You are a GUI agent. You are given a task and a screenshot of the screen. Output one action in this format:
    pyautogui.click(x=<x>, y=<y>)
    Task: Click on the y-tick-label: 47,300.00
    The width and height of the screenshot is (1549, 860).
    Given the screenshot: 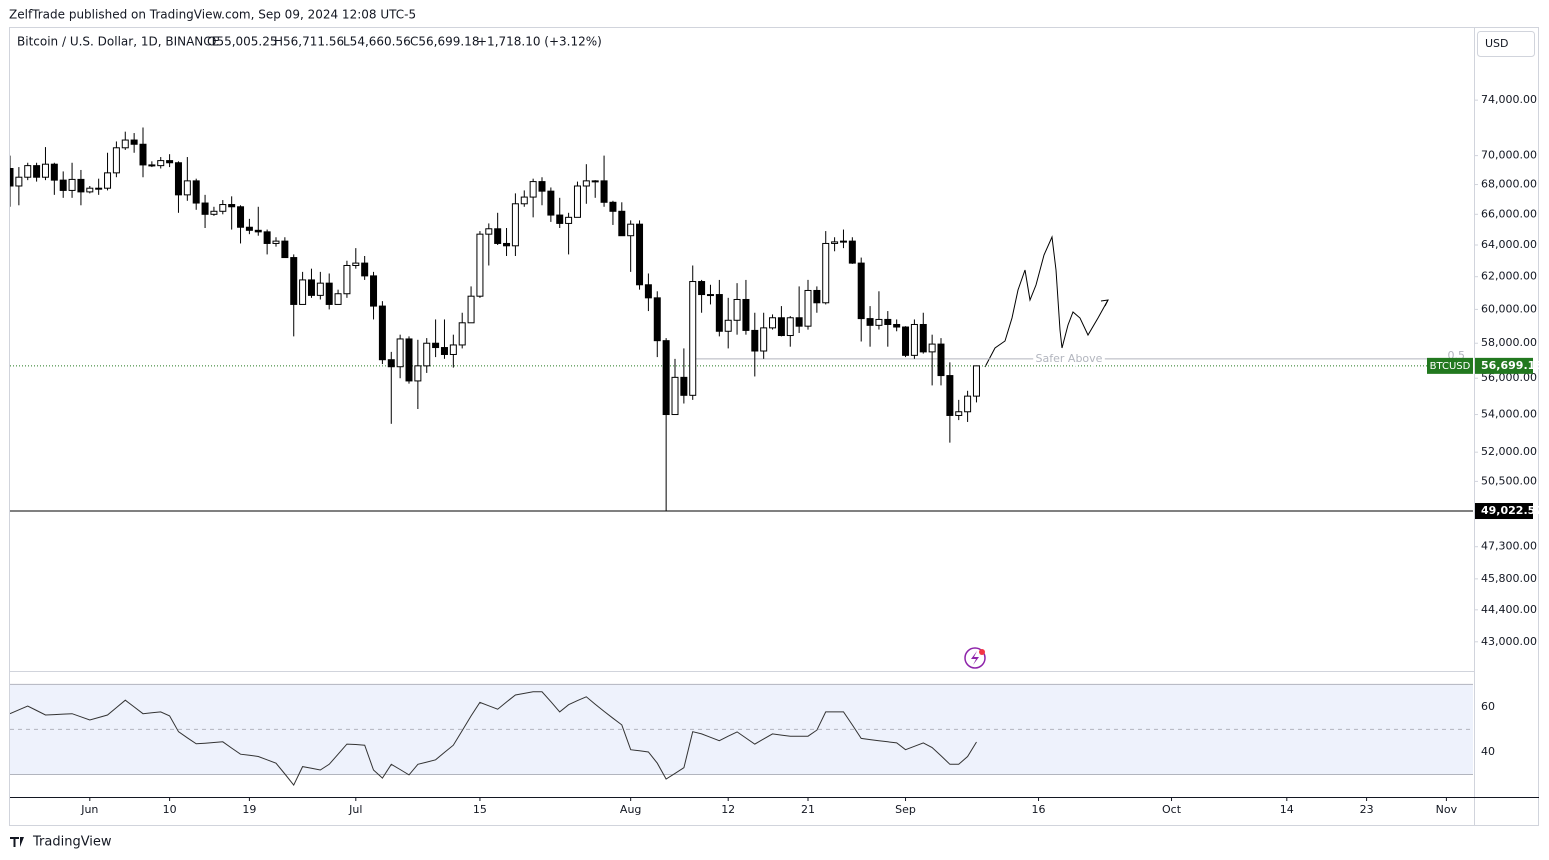 What is the action you would take?
    pyautogui.click(x=1509, y=546)
    